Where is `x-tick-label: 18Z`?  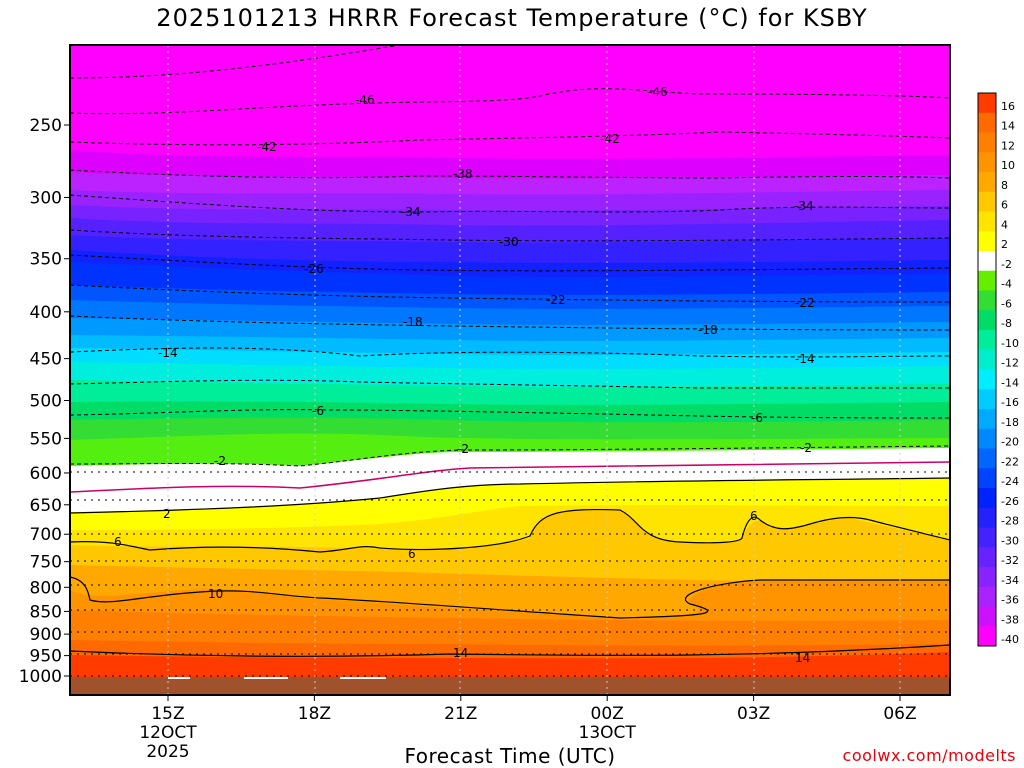 x-tick-label: 18Z is located at coordinates (314, 714).